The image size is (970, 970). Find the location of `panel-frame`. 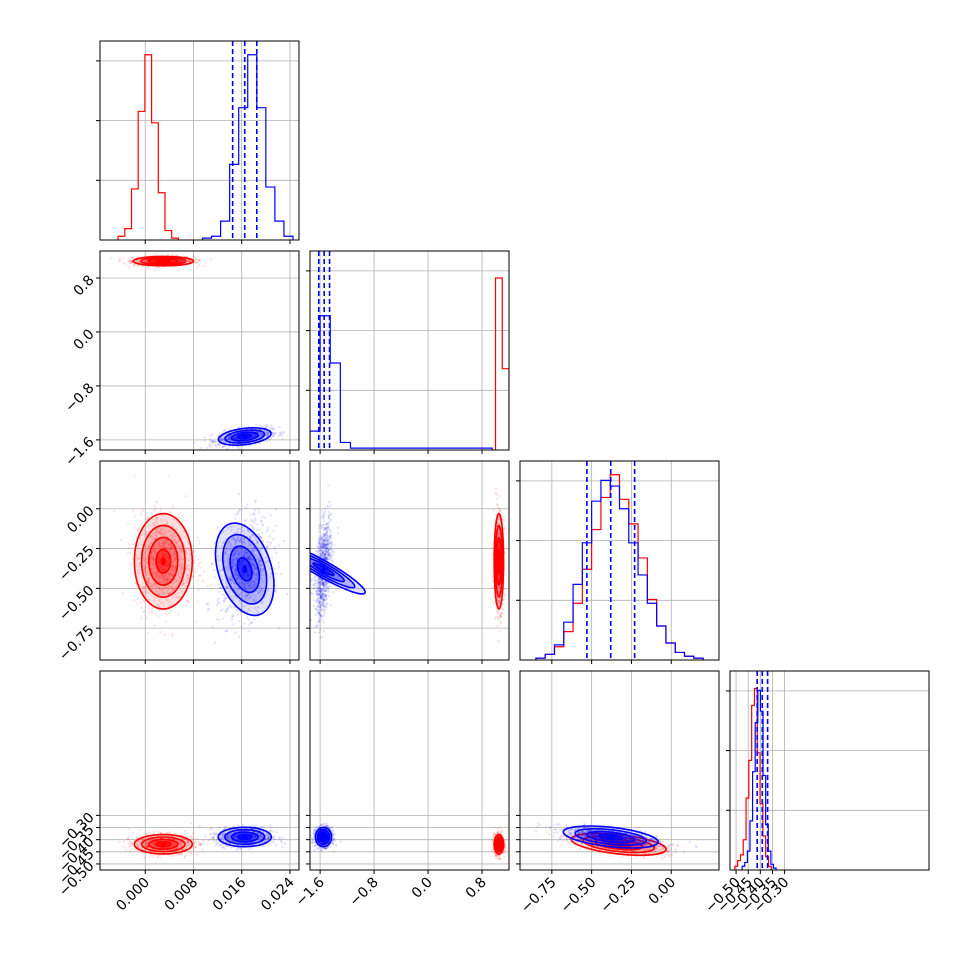

panel-frame is located at coordinates (409, 350).